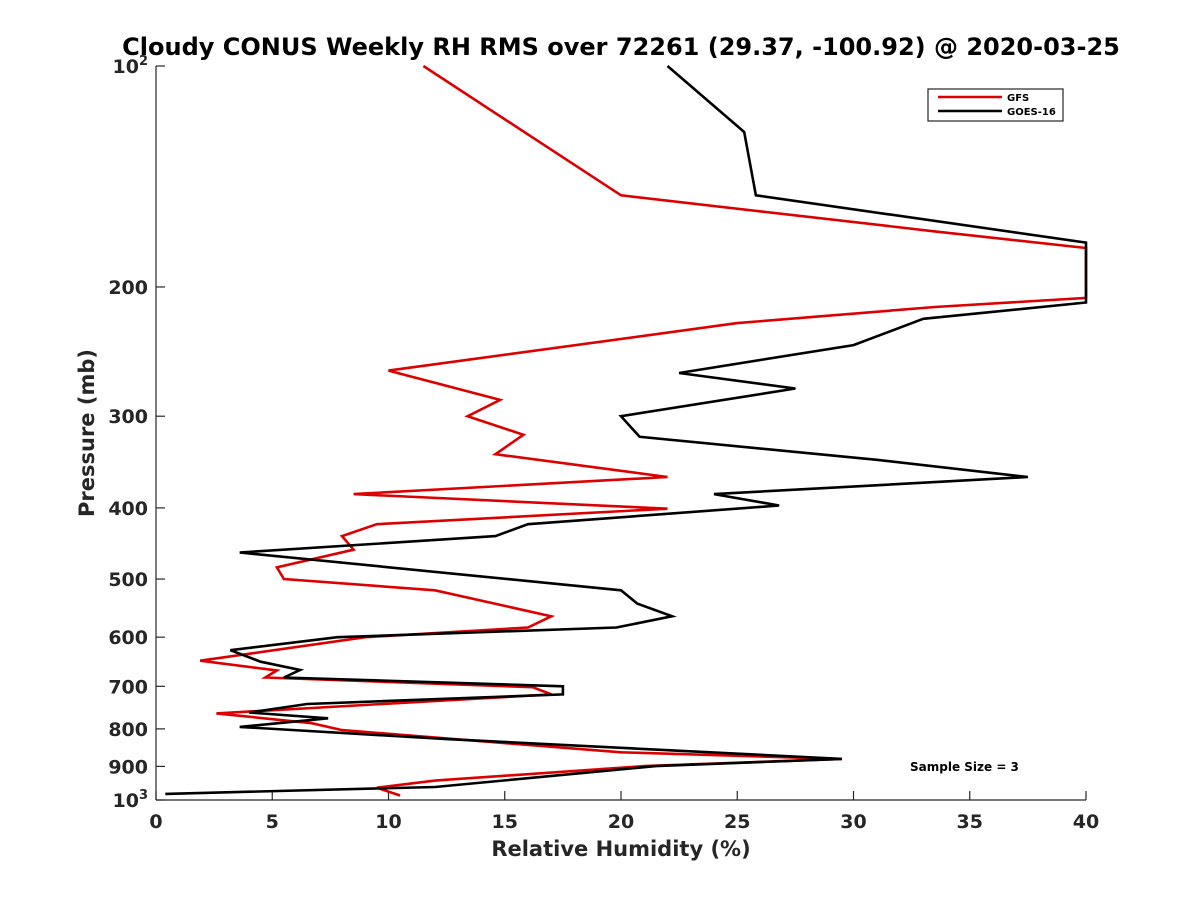  What do you see at coordinates (128, 638) in the screenshot?
I see `y-tick-label: 600` at bounding box center [128, 638].